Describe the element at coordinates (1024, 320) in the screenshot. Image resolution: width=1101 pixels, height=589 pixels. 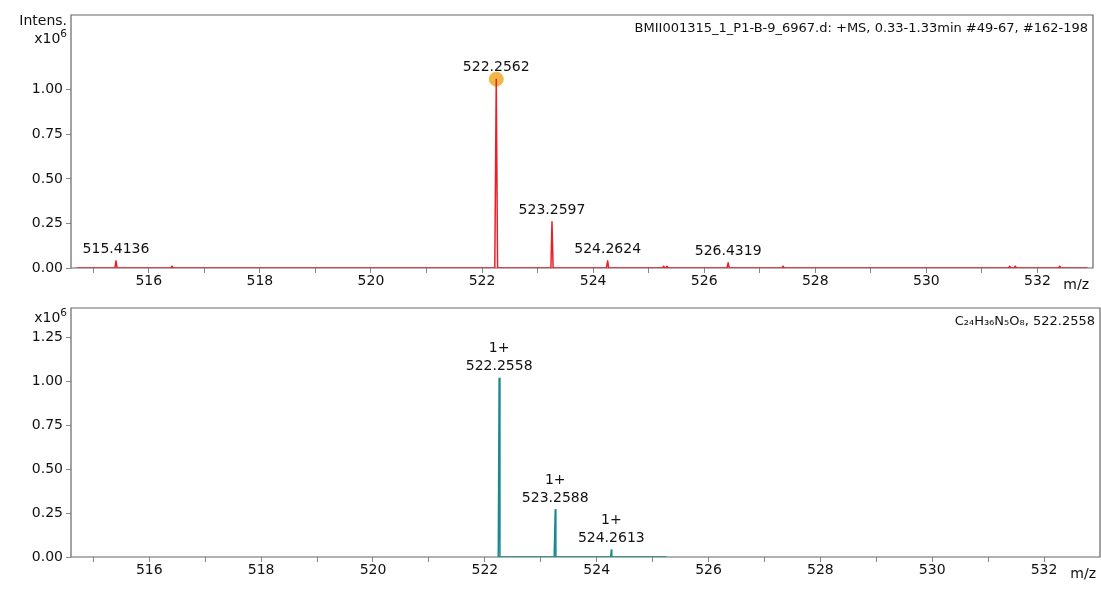
I see `annotation: C₂₄H₃₆N₅O₈, 522.2558` at that location.